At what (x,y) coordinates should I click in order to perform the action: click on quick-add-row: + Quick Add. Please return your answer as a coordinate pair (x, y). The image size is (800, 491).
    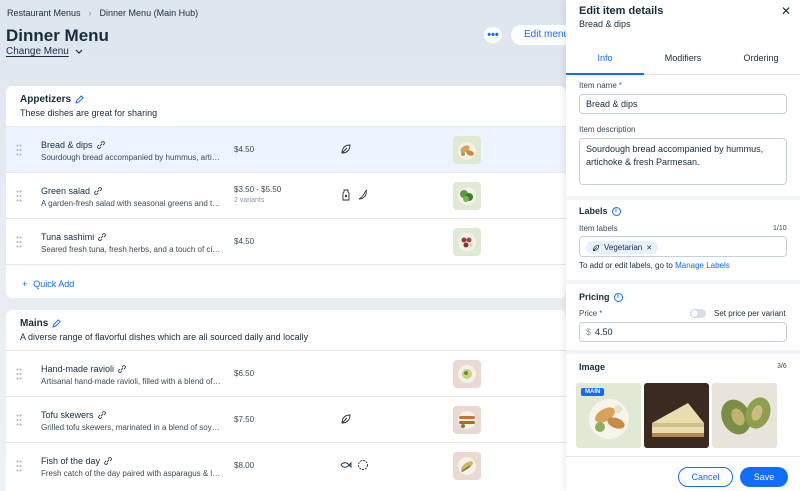
    Looking at the image, I should click on (286, 281).